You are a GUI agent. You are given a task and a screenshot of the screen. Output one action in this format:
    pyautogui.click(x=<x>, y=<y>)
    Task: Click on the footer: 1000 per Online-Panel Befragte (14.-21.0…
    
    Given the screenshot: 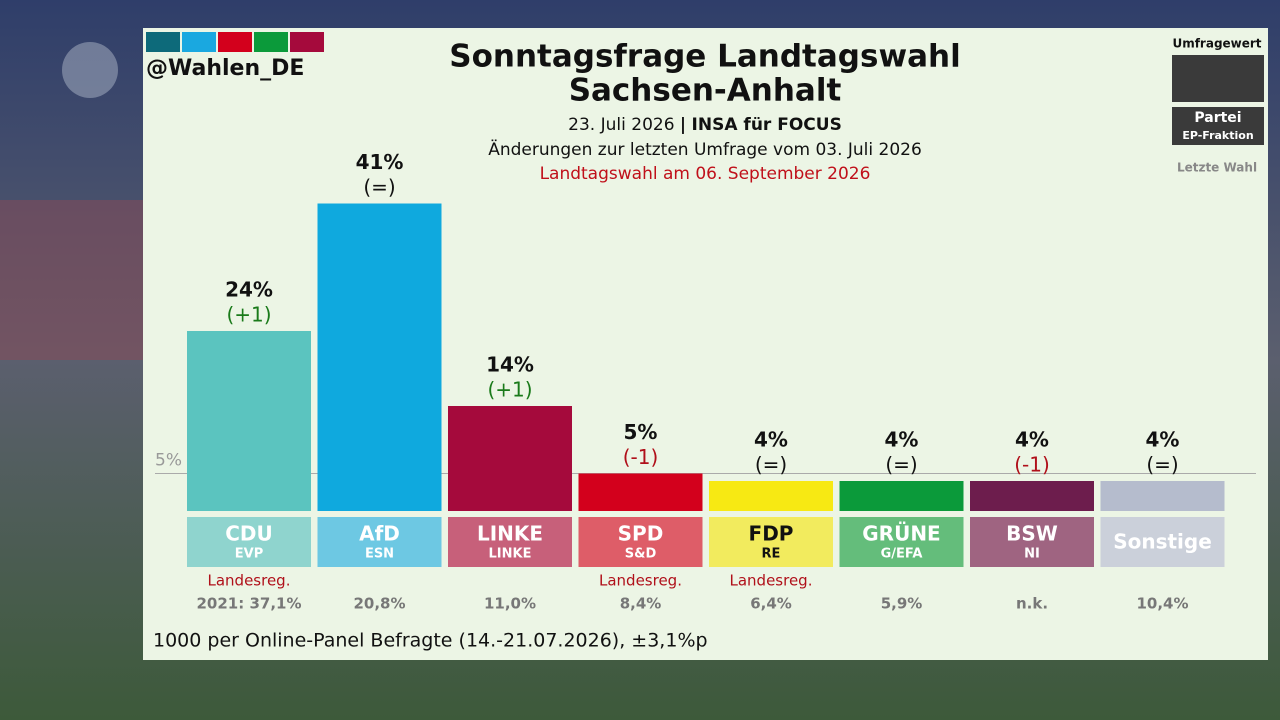 What is the action you would take?
    pyautogui.click(x=430, y=641)
    